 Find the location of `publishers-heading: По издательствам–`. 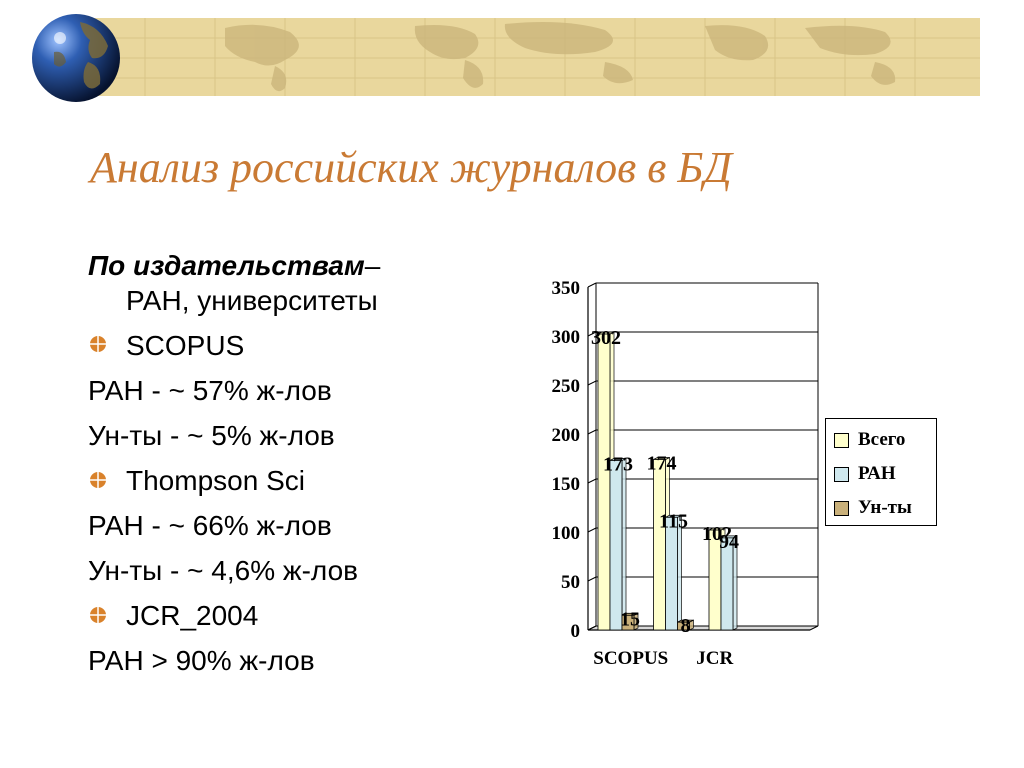

publishers-heading: По издательствам– is located at coordinates (234, 266).